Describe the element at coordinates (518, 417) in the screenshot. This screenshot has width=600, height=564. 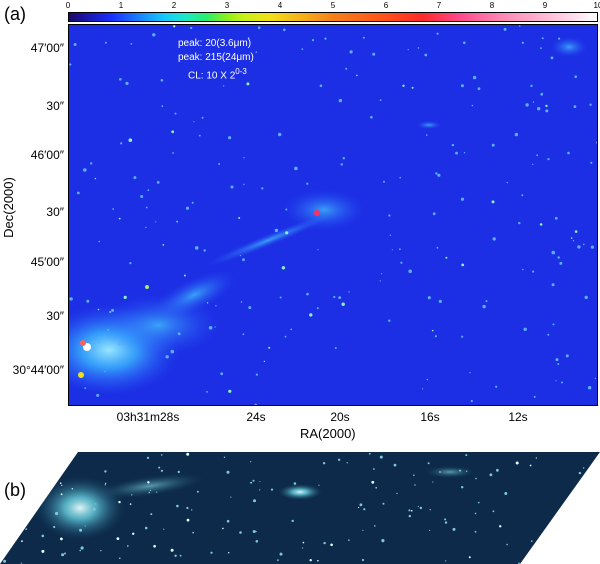
I see `x-tick-label: 12s` at that location.